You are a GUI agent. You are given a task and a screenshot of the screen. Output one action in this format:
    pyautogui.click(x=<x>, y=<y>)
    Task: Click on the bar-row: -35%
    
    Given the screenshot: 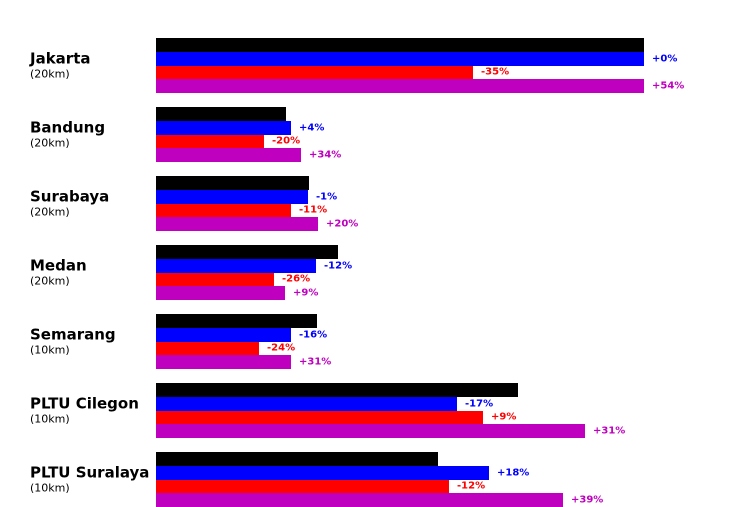 What is the action you would take?
    pyautogui.click(x=453, y=72)
    